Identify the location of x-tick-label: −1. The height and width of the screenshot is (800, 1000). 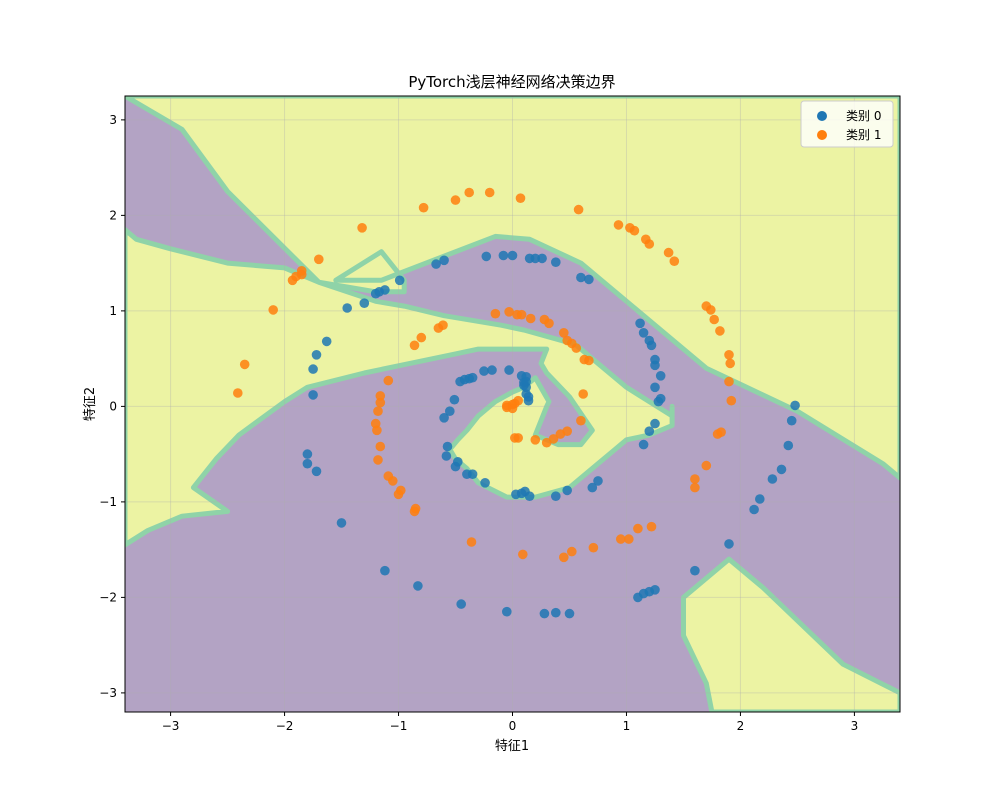
(399, 726).